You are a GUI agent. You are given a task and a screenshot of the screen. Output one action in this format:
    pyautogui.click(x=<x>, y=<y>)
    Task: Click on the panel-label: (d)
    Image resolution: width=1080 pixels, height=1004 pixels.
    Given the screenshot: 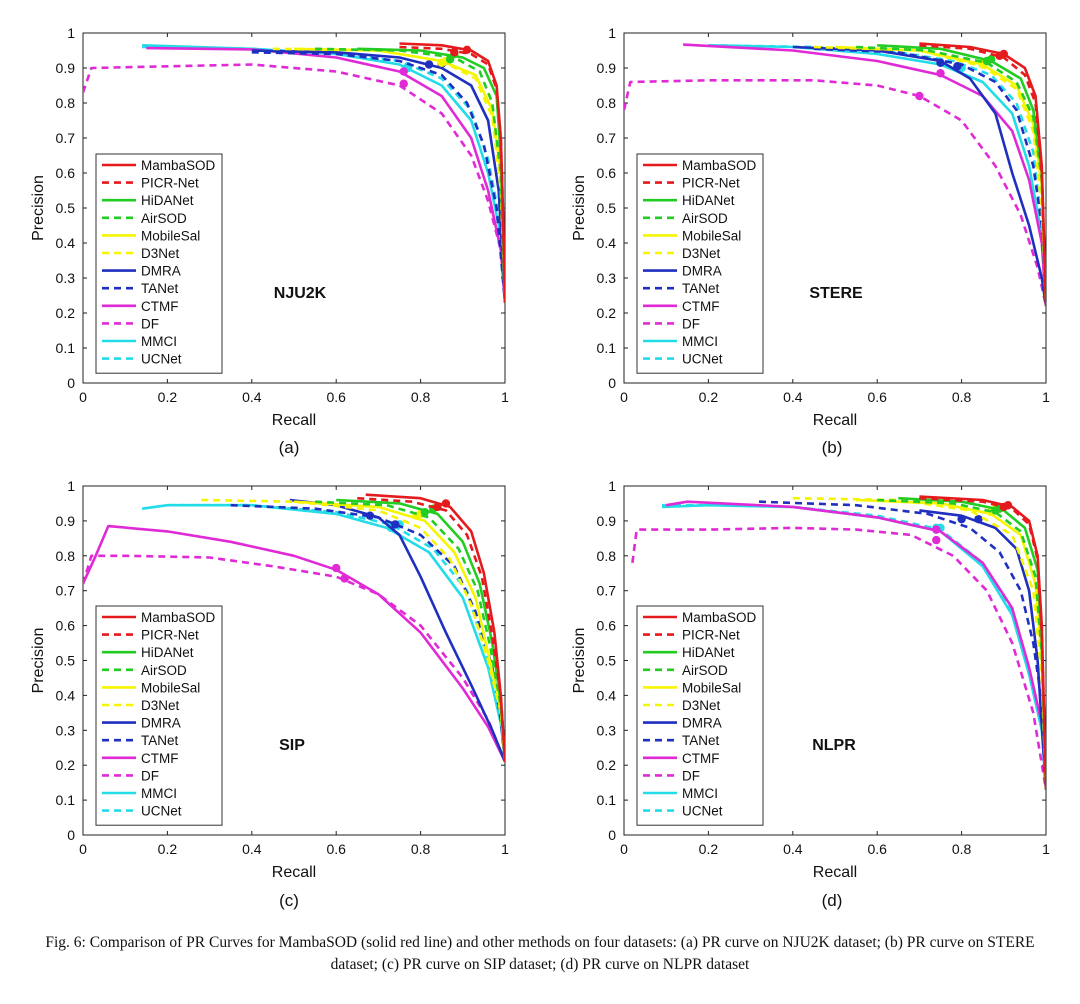 What is the action you would take?
    pyautogui.click(x=832, y=900)
    